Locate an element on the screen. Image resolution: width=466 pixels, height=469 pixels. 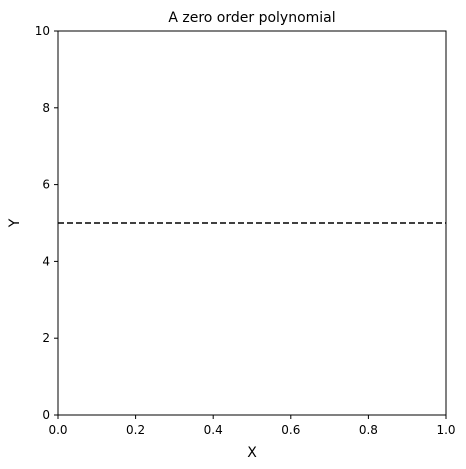
y-tick-label: 6 is located at coordinates (46, 185).